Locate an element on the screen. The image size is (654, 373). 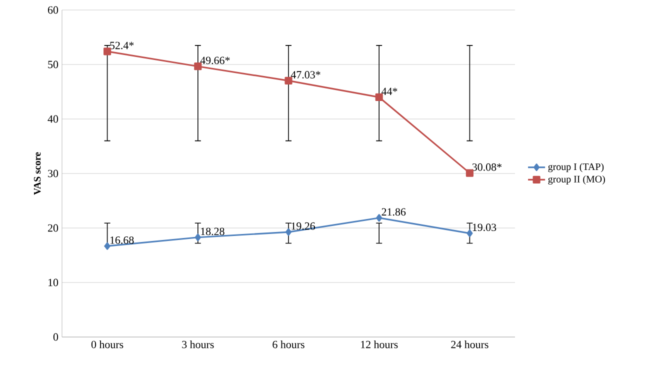
data-label: 47.03* is located at coordinates (305, 74).